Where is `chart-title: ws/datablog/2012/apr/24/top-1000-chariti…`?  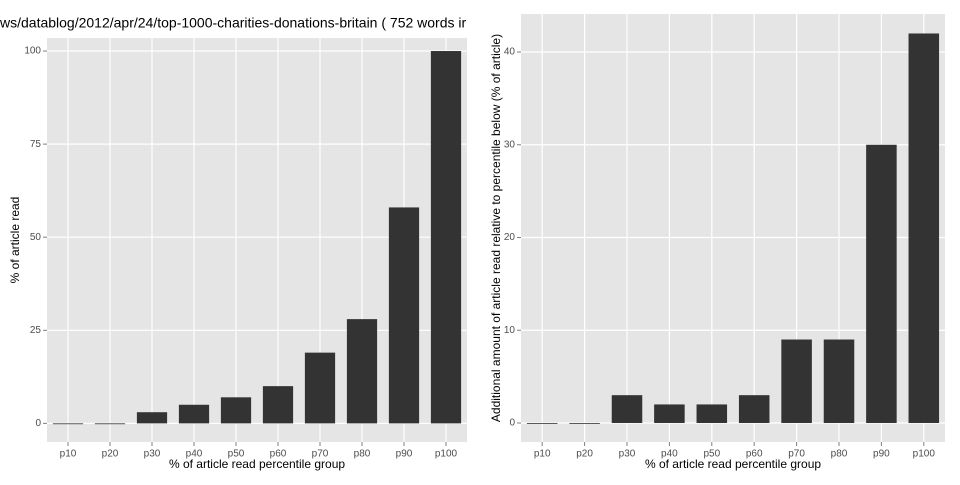 chart-title: ws/datablog/2012/apr/24/top-1000-chariti… is located at coordinates (233, 23).